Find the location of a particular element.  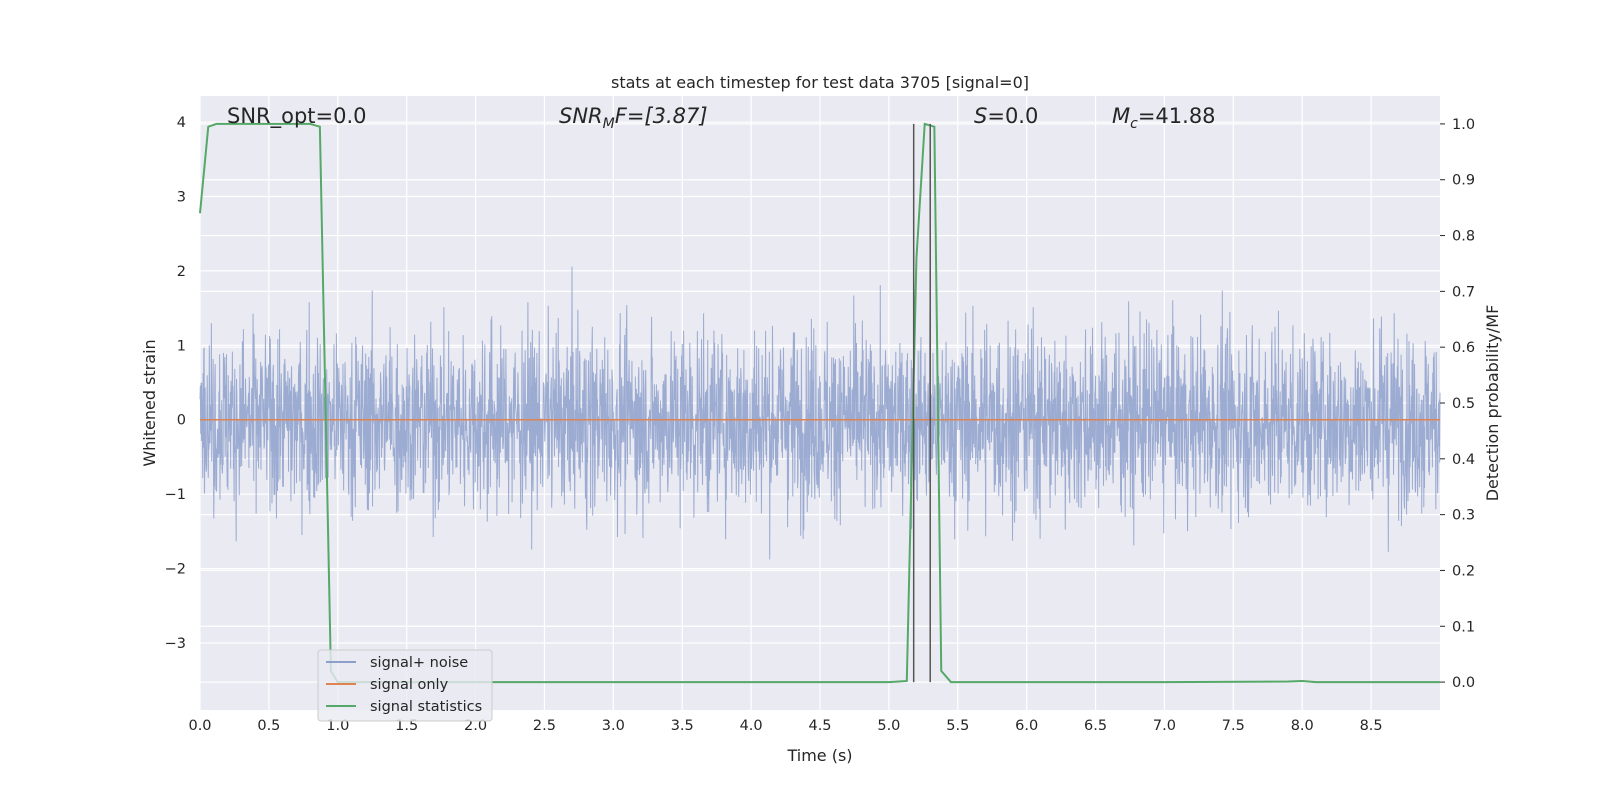

y-axis-label-right: Detection probability/MF is located at coordinates (1492, 403).